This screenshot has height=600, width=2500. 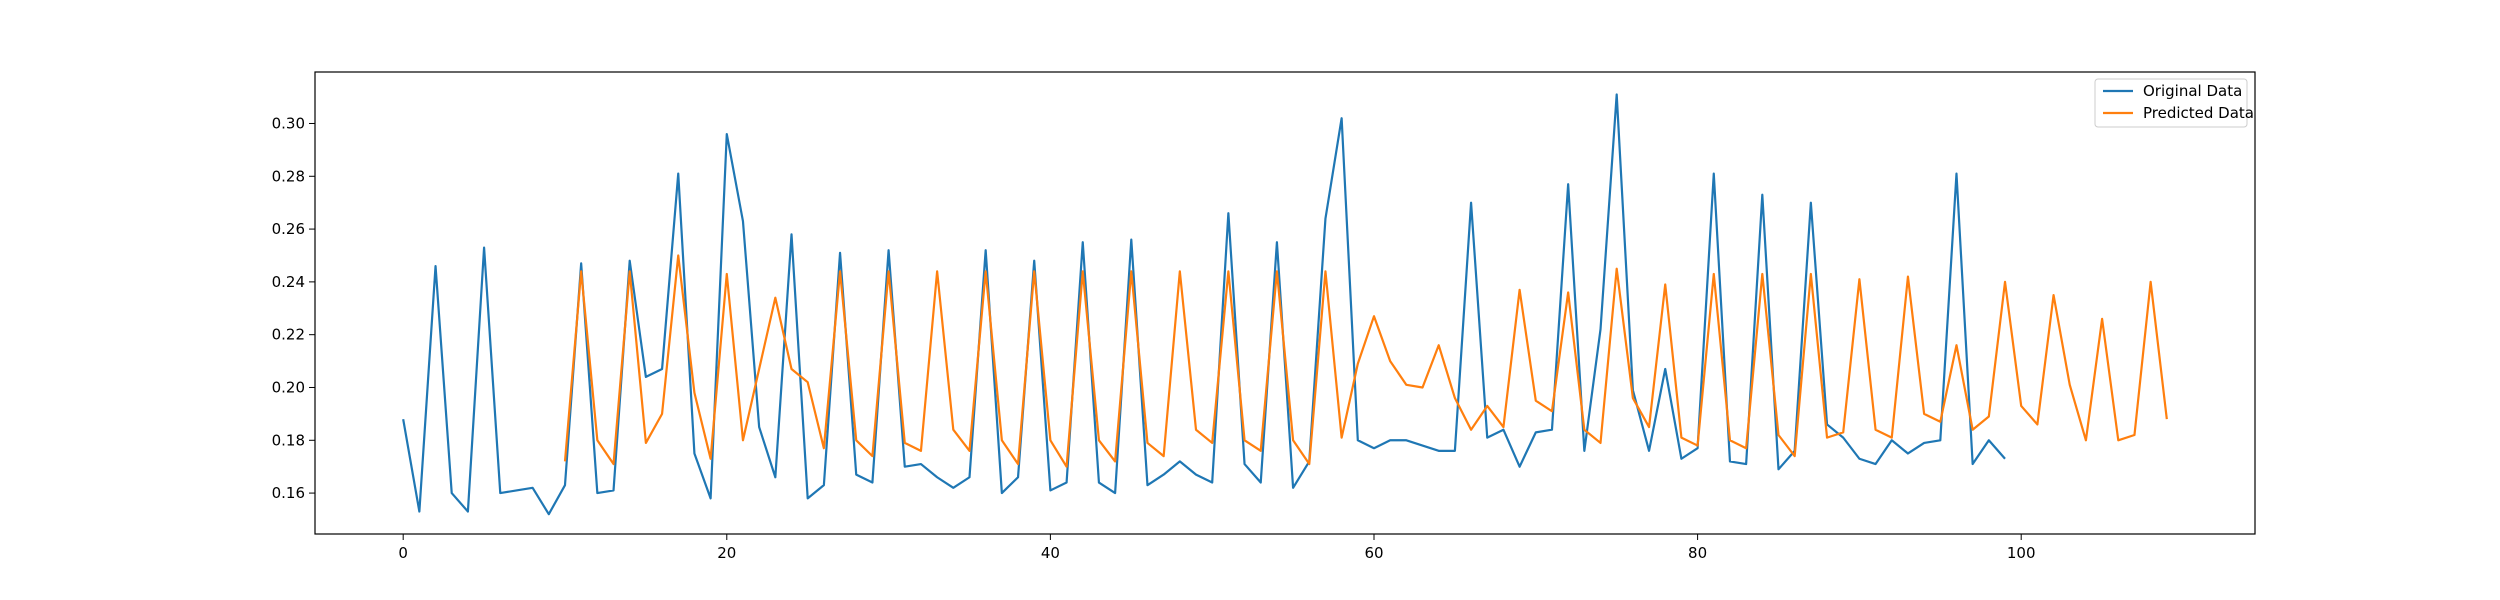 What do you see at coordinates (288, 440) in the screenshot?
I see `y-tick-label: 0.18` at bounding box center [288, 440].